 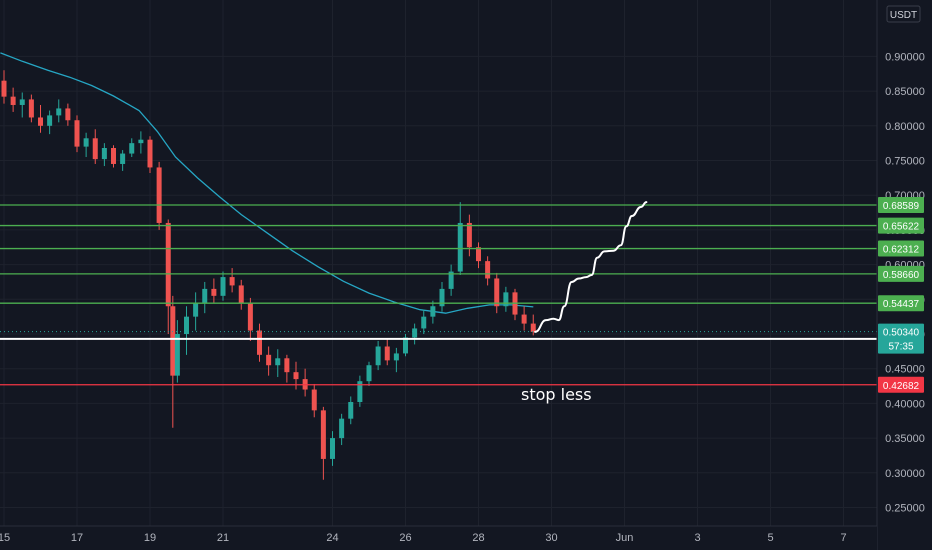 What do you see at coordinates (556, 394) in the screenshot?
I see `stop-less-annotation: stop less` at bounding box center [556, 394].